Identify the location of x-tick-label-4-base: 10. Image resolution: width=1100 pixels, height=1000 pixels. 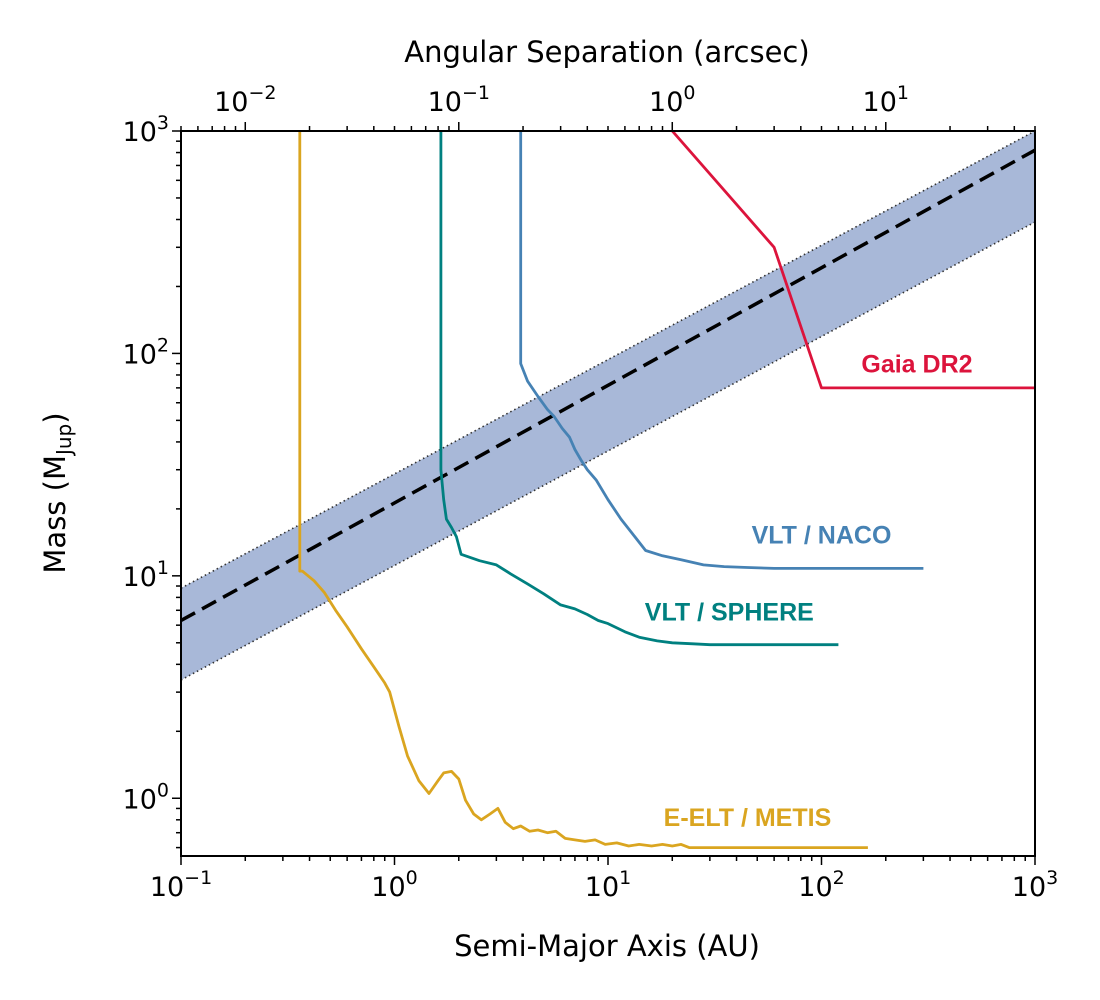
(1029, 887).